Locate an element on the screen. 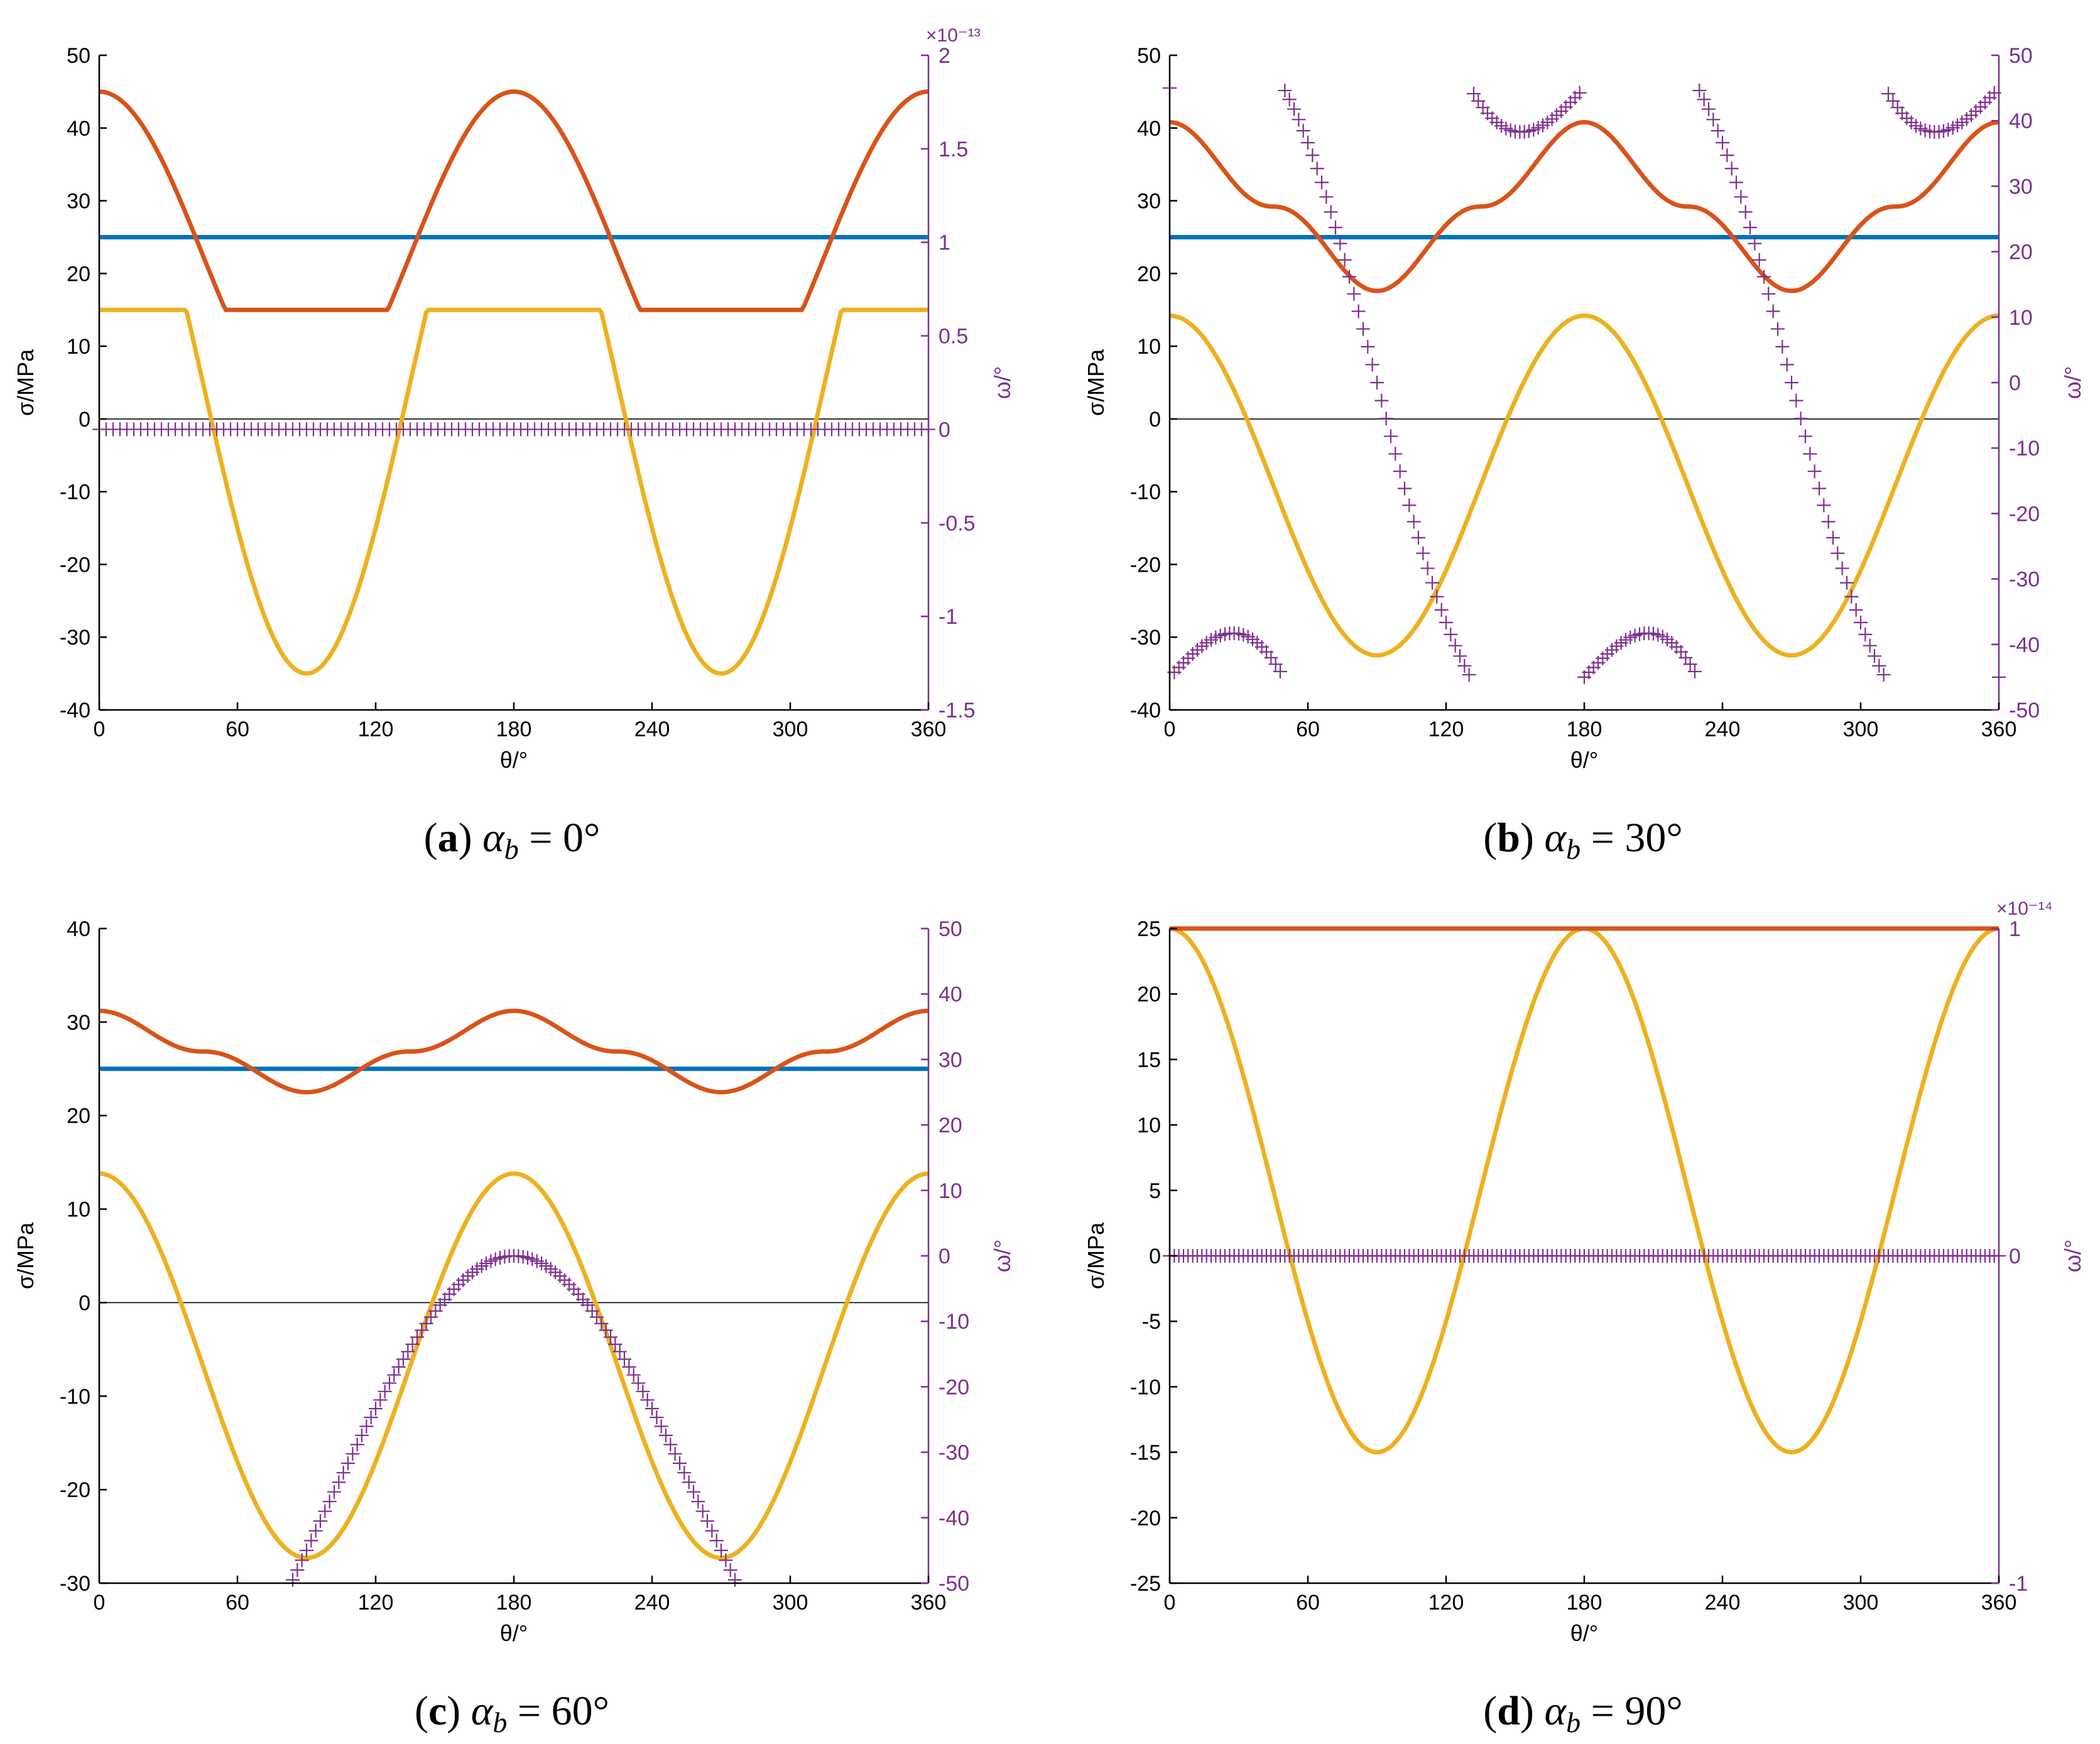 The image size is (2100, 1744). y2-tick-label: 40 is located at coordinates (950, 994).